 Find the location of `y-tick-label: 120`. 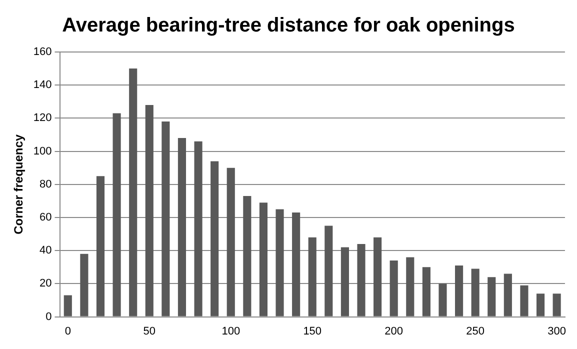

y-tick-label: 120 is located at coordinates (42, 118).